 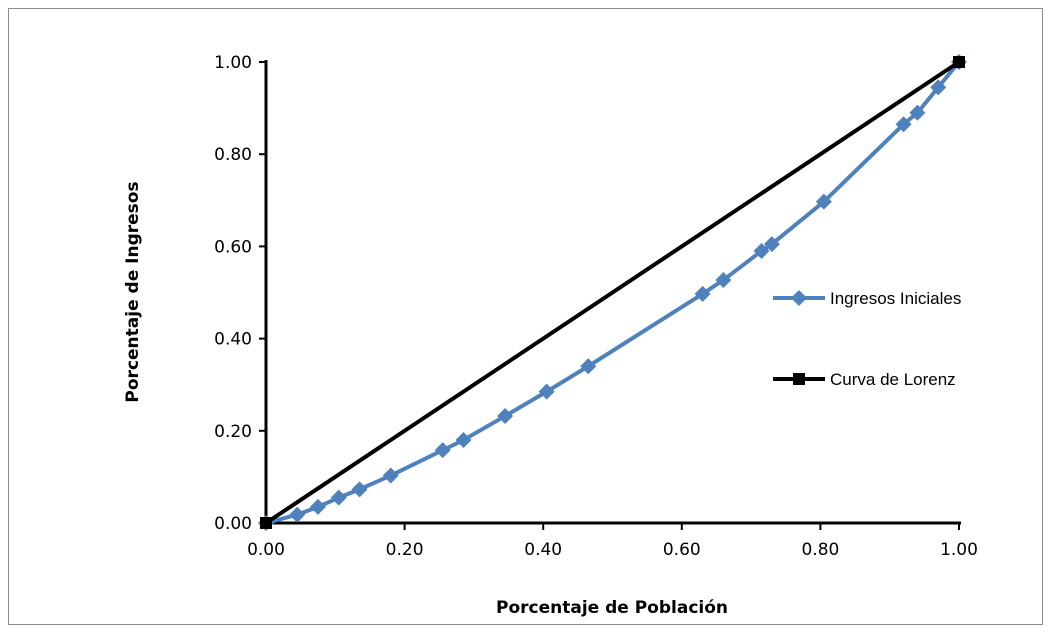 What do you see at coordinates (233, 155) in the screenshot?
I see `y-tick-label: 0.80` at bounding box center [233, 155].